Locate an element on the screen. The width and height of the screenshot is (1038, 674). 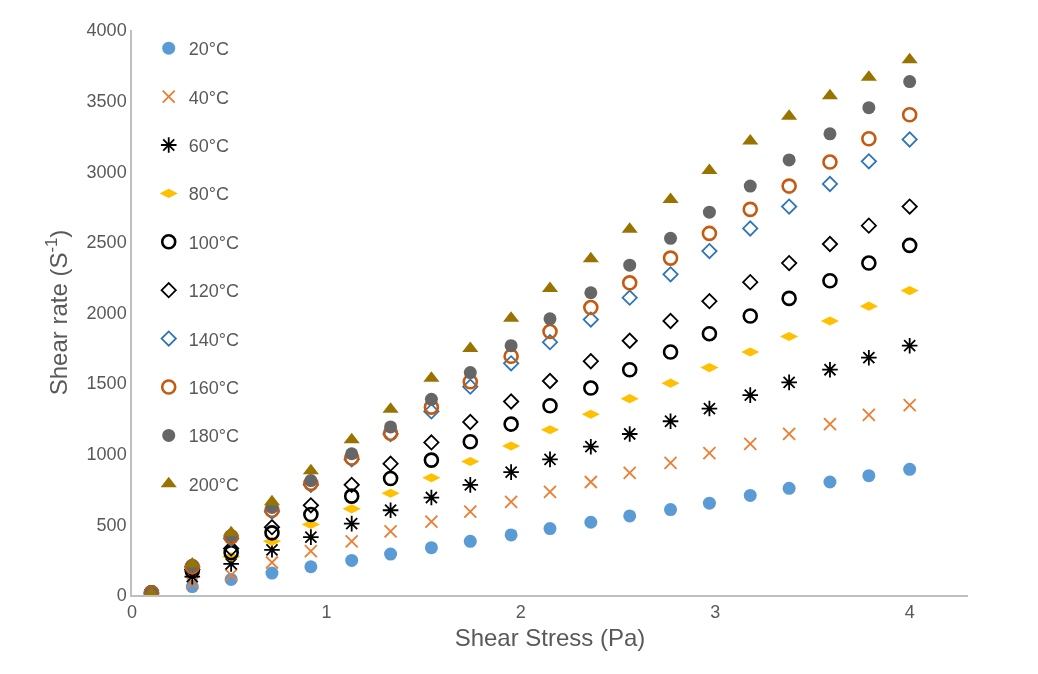
x-axis-title: Shear Stress (Pa) is located at coordinates (550, 638).